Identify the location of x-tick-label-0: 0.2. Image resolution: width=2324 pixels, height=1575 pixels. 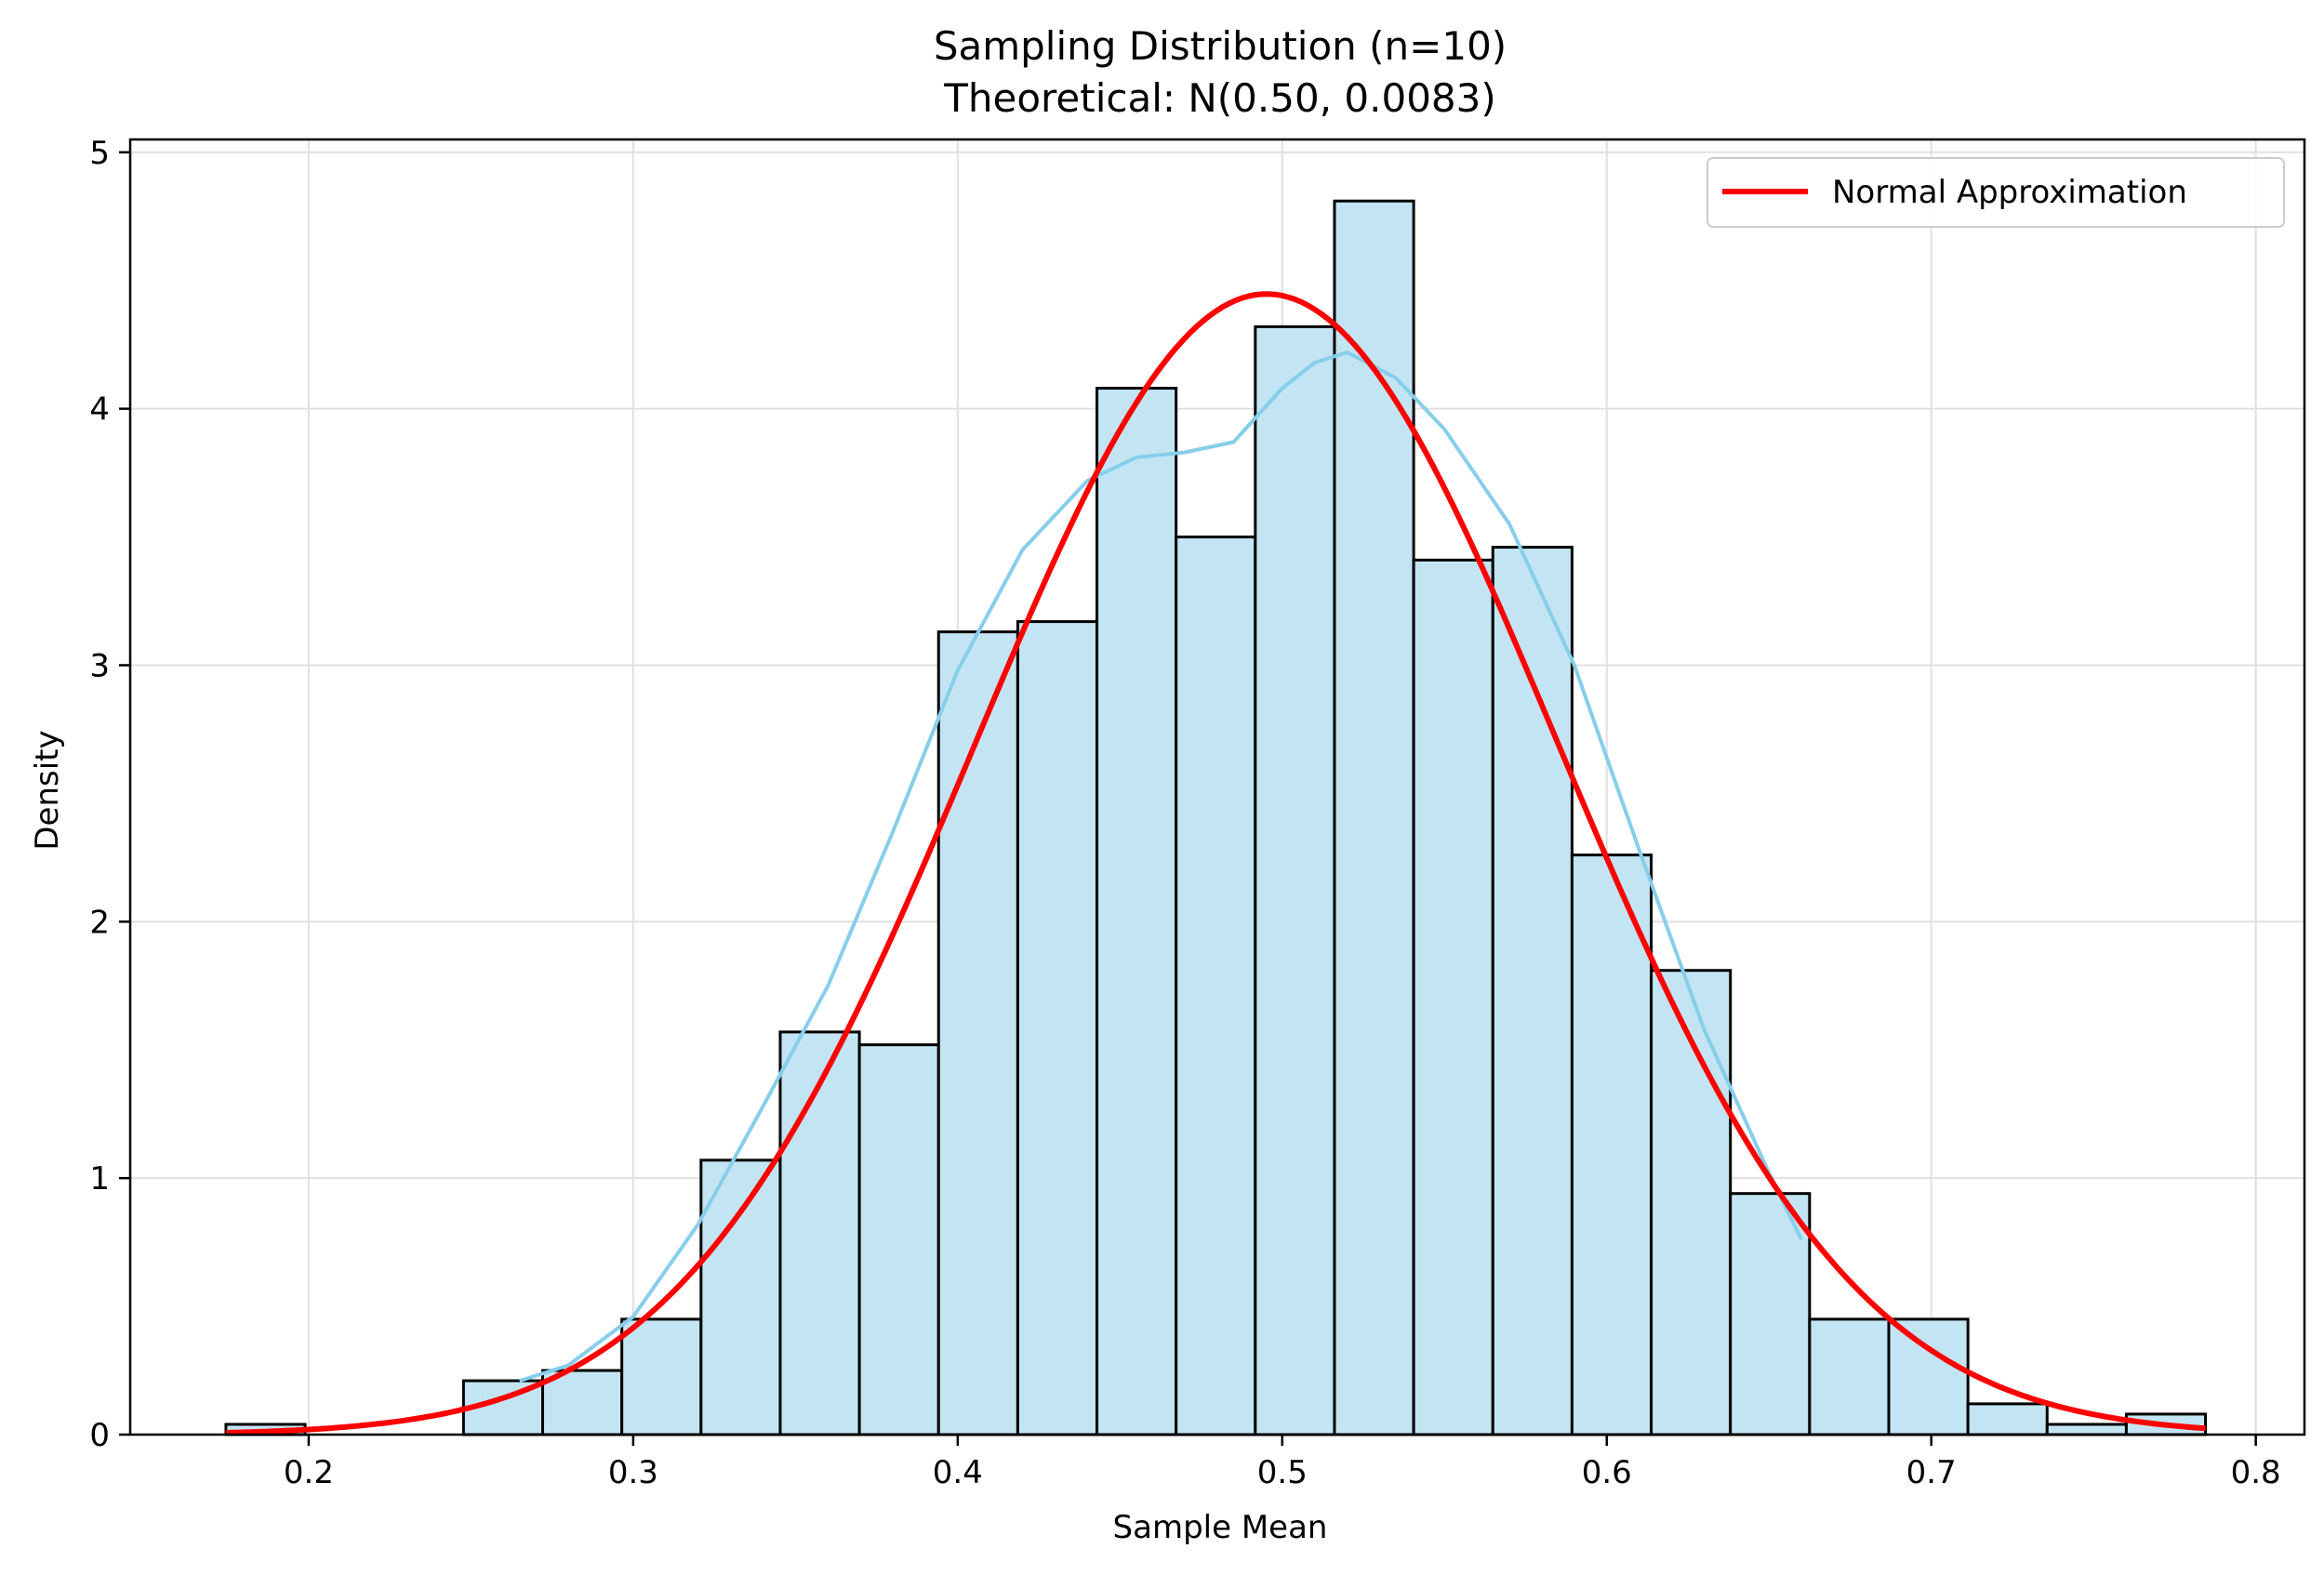
(309, 1473).